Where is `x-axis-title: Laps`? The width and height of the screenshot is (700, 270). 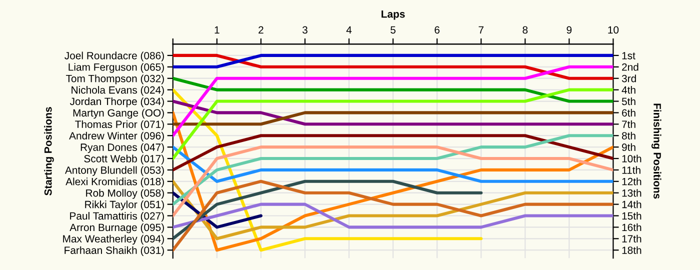
x-axis-title: Laps is located at coordinates (393, 15).